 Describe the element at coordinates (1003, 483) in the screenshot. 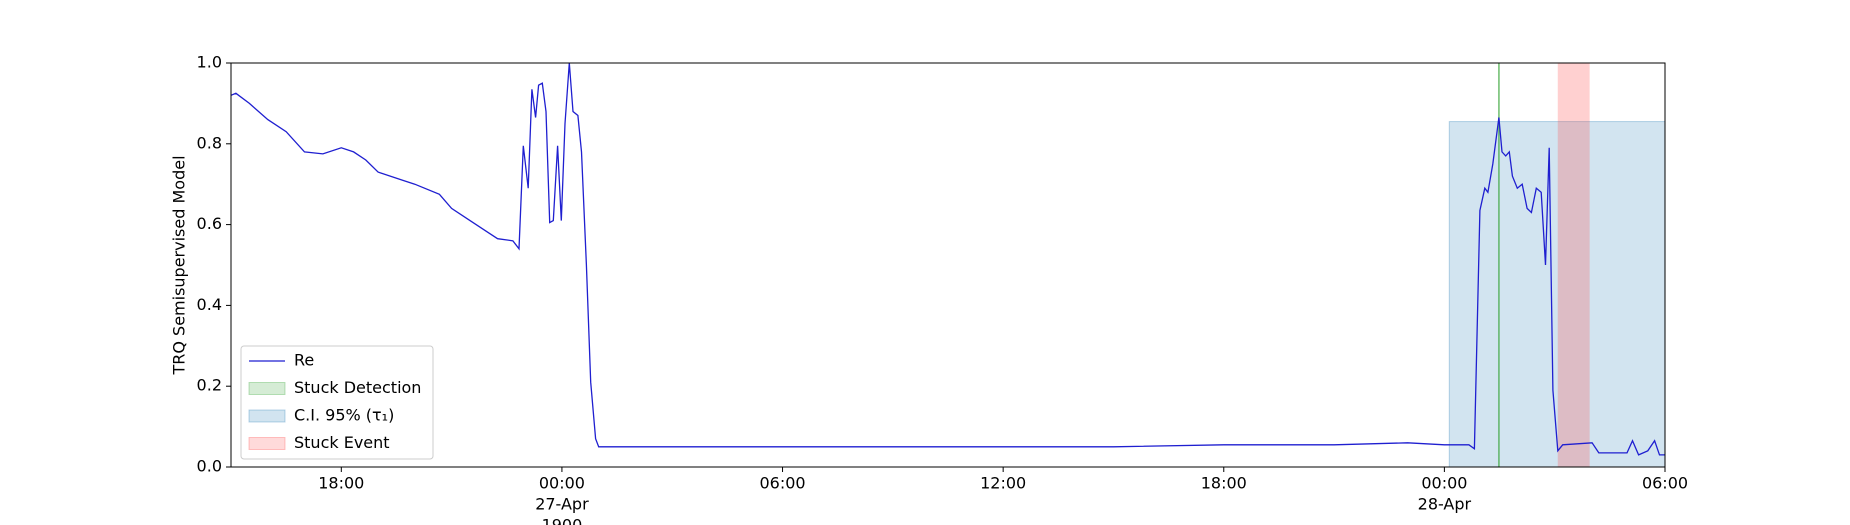

I see `x-tick-label: 12:00` at that location.